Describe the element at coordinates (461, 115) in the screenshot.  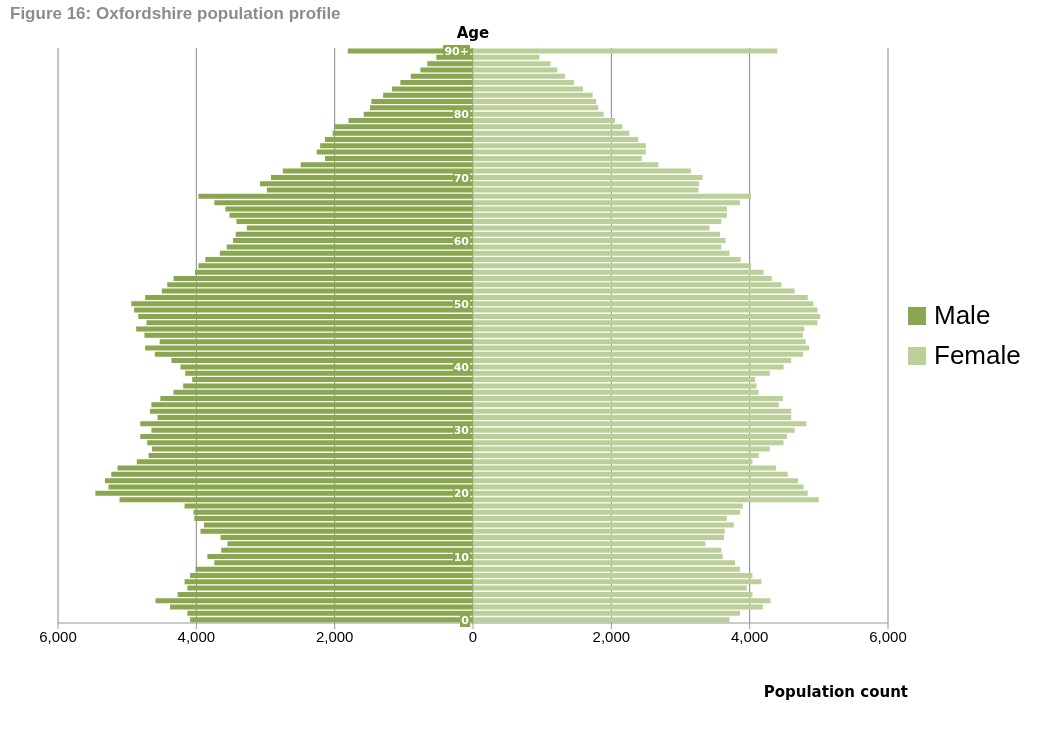
I see `y-tick-label: 80` at that location.